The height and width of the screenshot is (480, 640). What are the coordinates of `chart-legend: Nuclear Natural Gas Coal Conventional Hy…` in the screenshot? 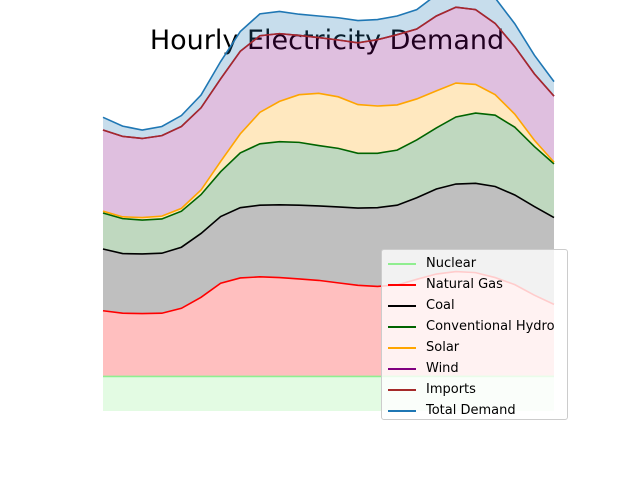 It's located at (474, 334).